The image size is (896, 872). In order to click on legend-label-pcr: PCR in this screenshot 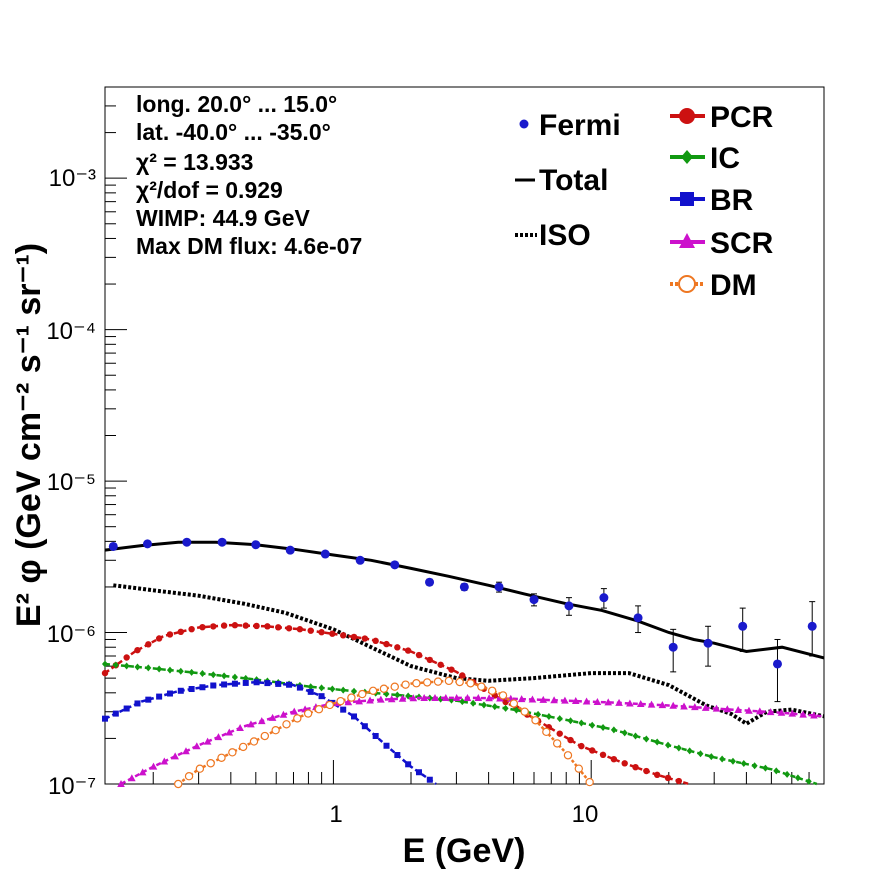, I will do `click(742, 117)`.